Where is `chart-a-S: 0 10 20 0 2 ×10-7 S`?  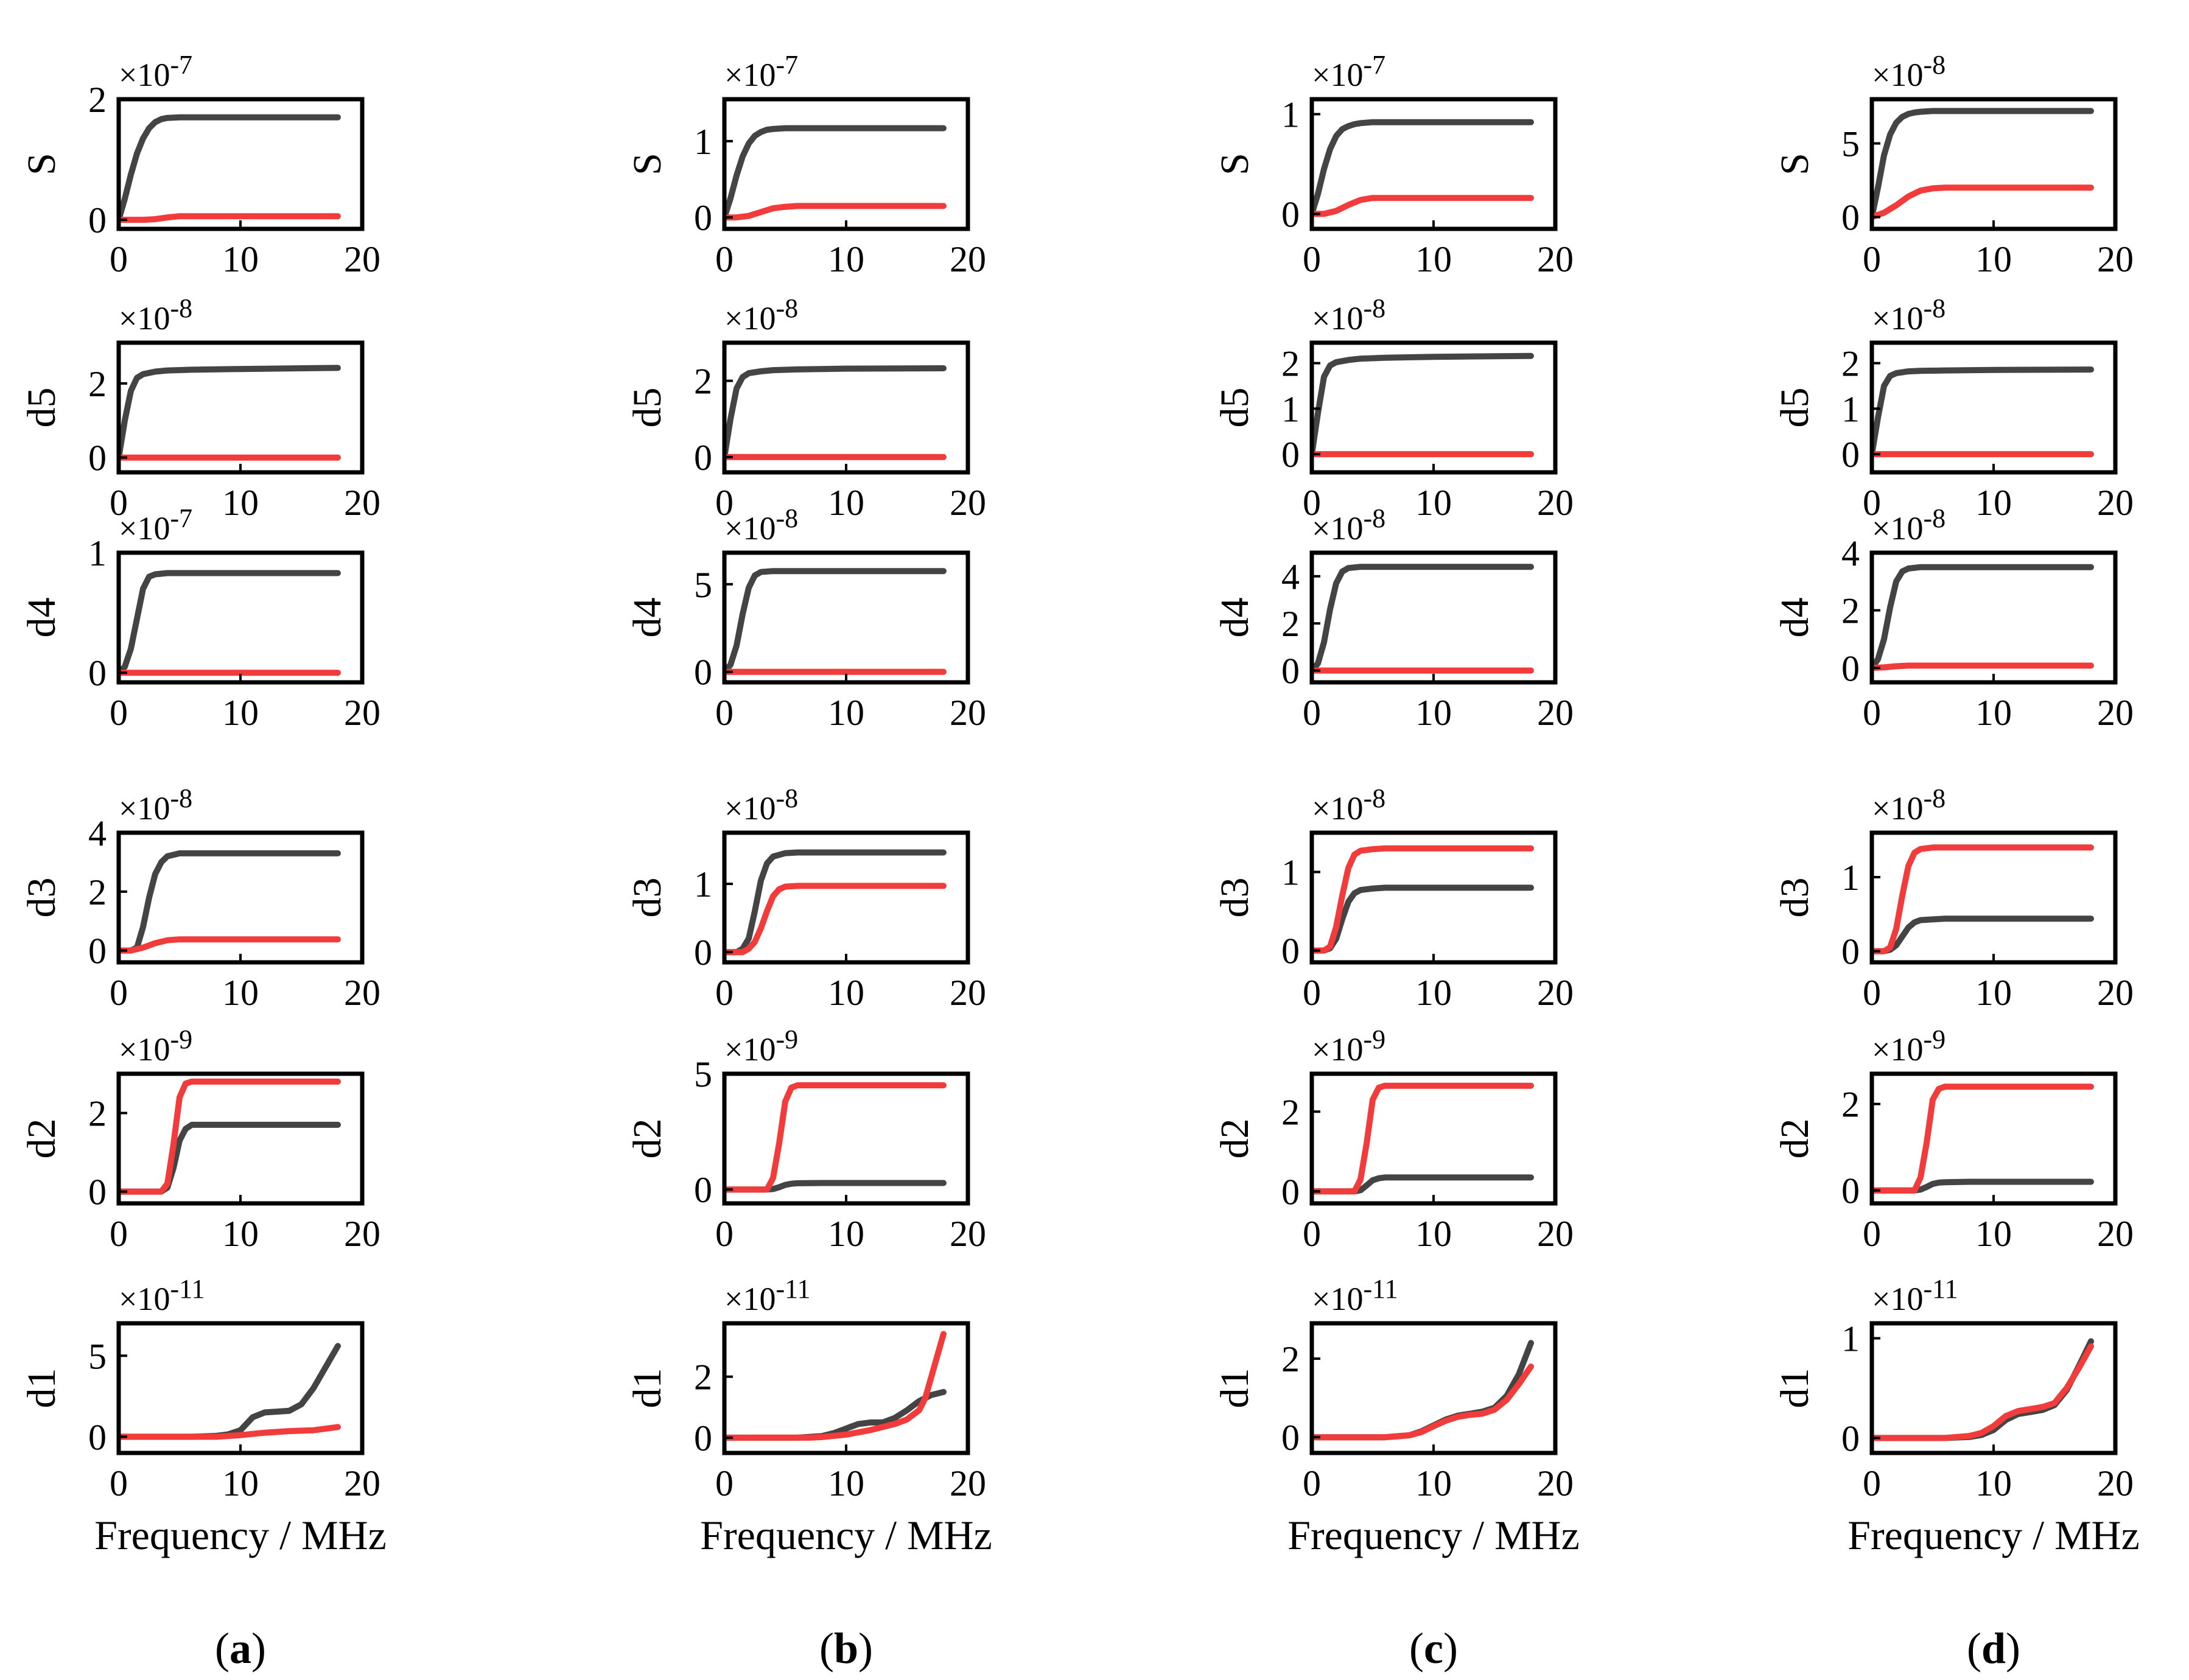
chart-a-S: 0 10 20 0 2 ×10-7 S is located at coordinates (199, 164).